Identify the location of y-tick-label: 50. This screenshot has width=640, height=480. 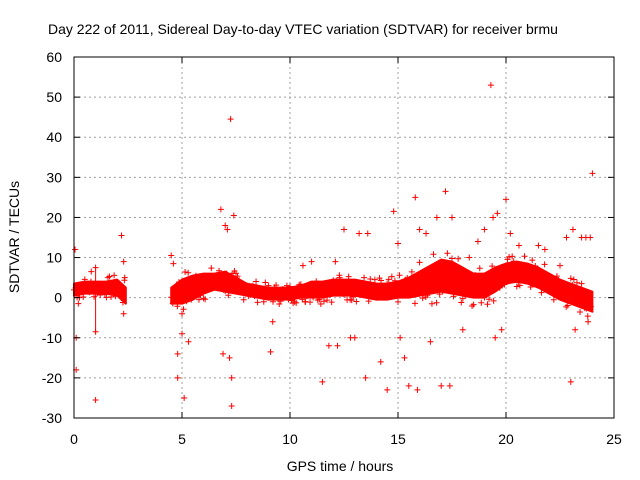
(54, 97).